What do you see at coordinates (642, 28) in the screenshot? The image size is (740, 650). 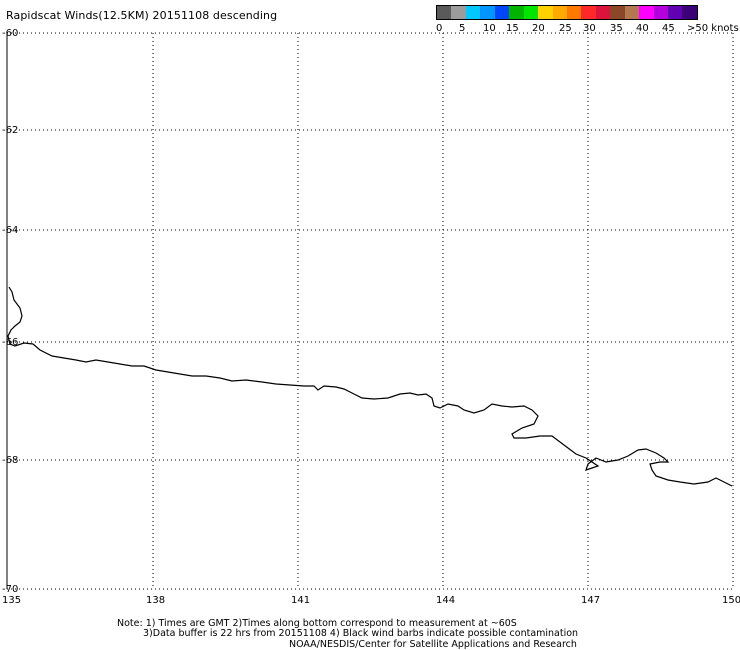 I see `legend-label-40: 40` at bounding box center [642, 28].